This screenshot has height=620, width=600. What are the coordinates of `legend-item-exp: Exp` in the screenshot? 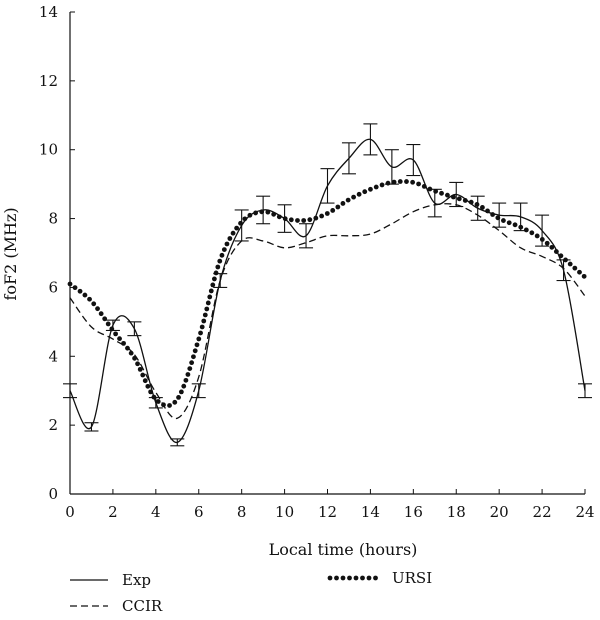 It's located at (110, 580).